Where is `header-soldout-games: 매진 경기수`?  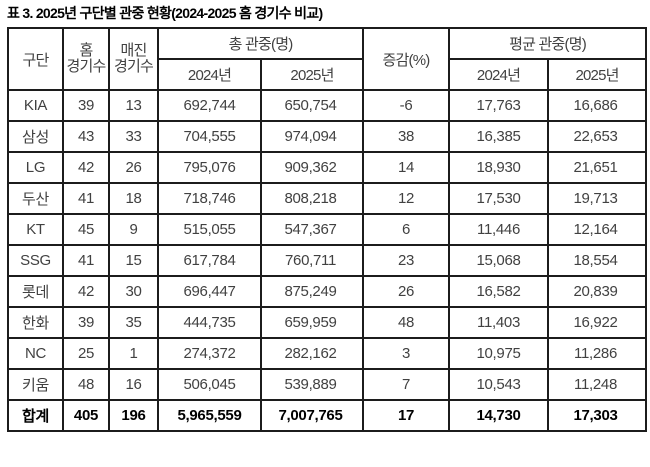
header-soldout-games: 매진 경기수 is located at coordinates (133, 59).